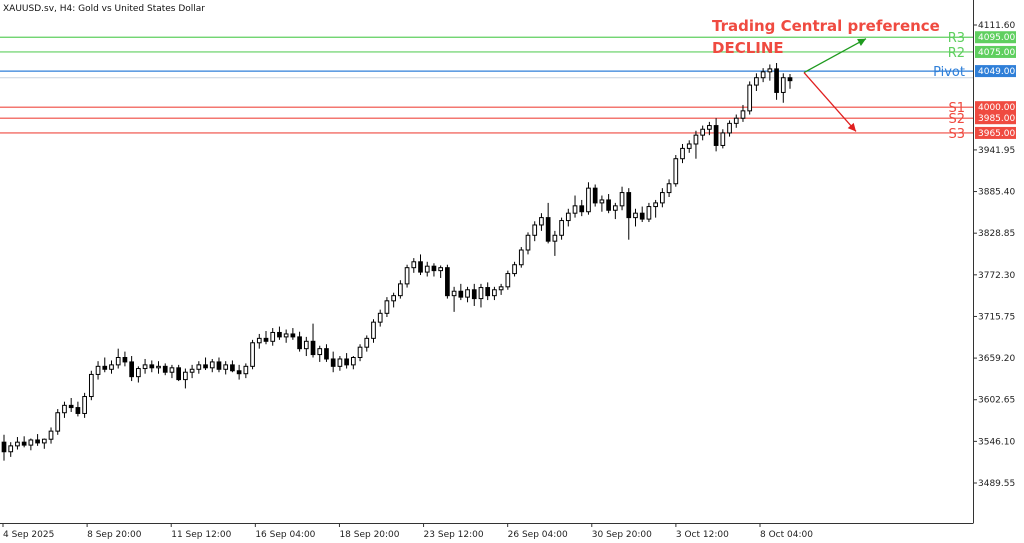  I want to click on level-price-box-label: 3985.00, so click(996, 119).